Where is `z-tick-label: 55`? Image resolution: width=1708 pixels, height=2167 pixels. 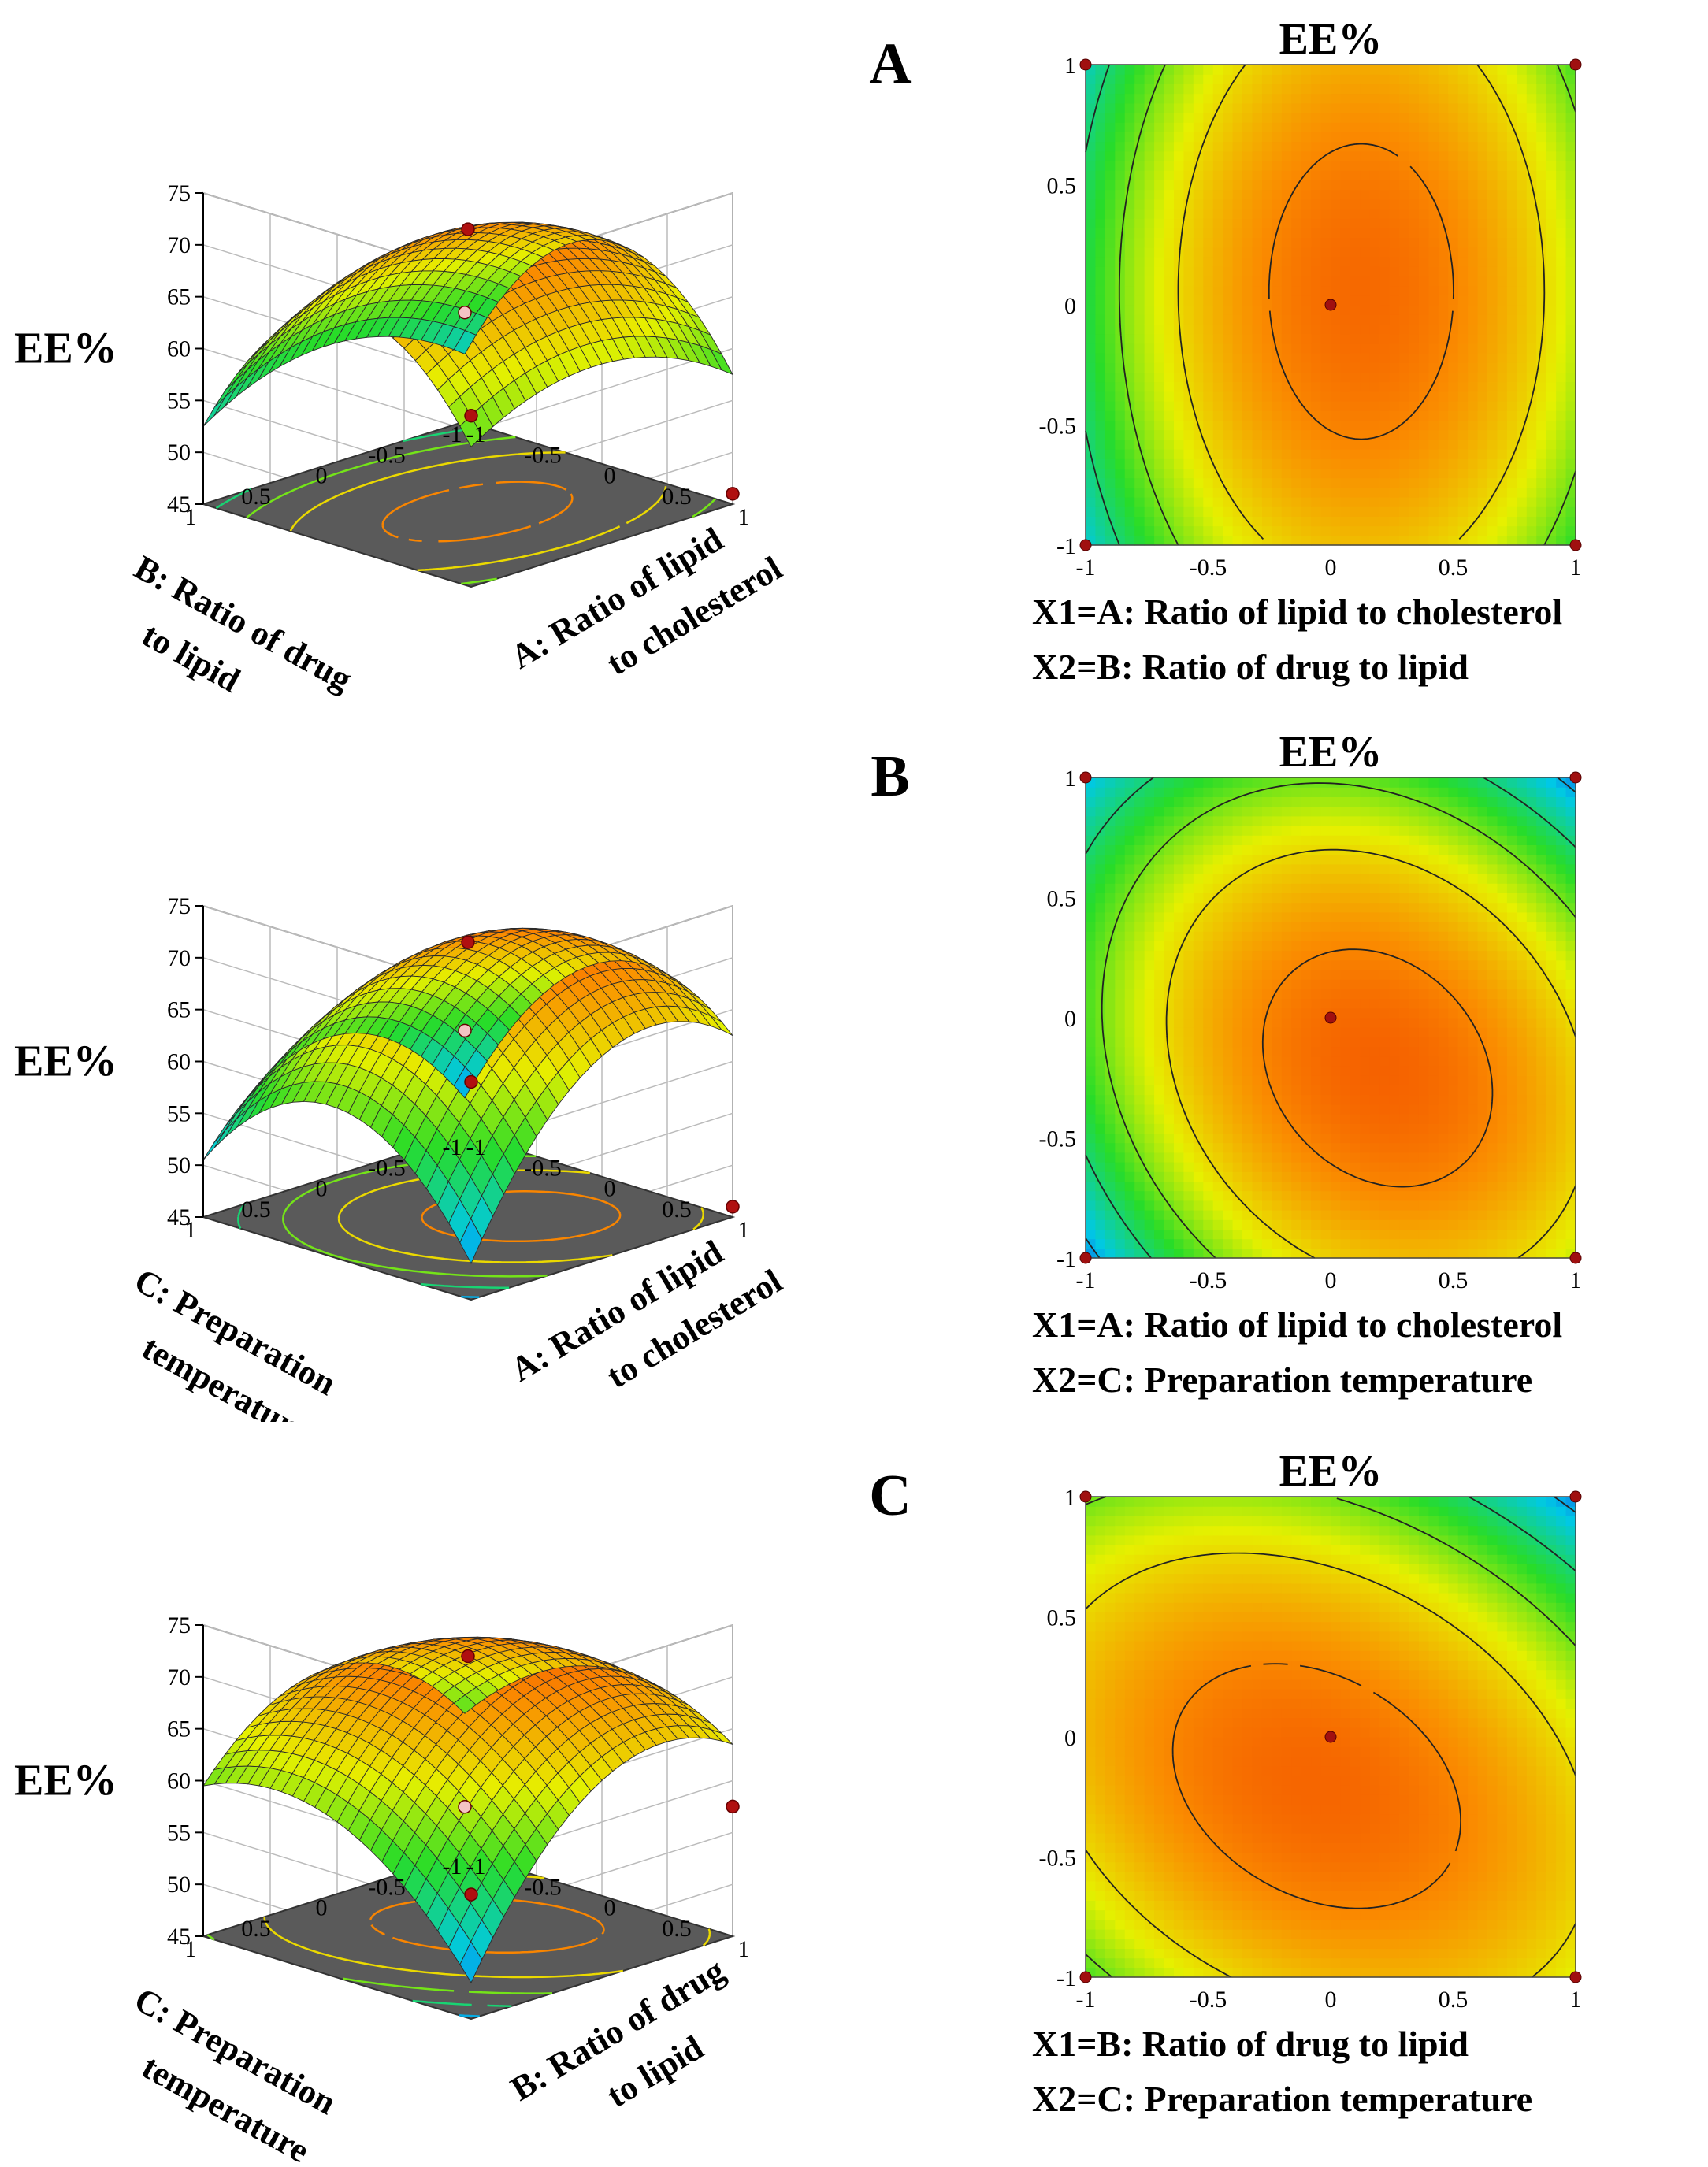
z-tick-label: 55 is located at coordinates (179, 401).